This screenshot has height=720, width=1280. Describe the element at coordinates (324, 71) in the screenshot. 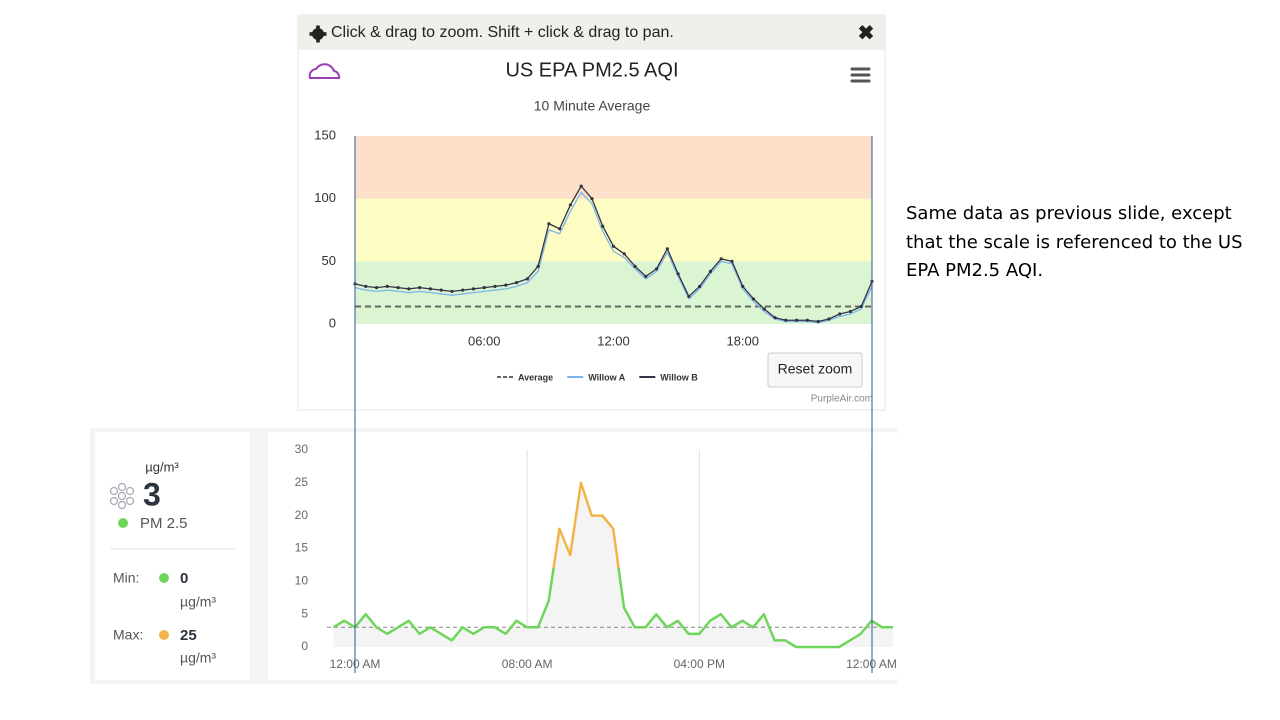

I see `cloud-icon` at that location.